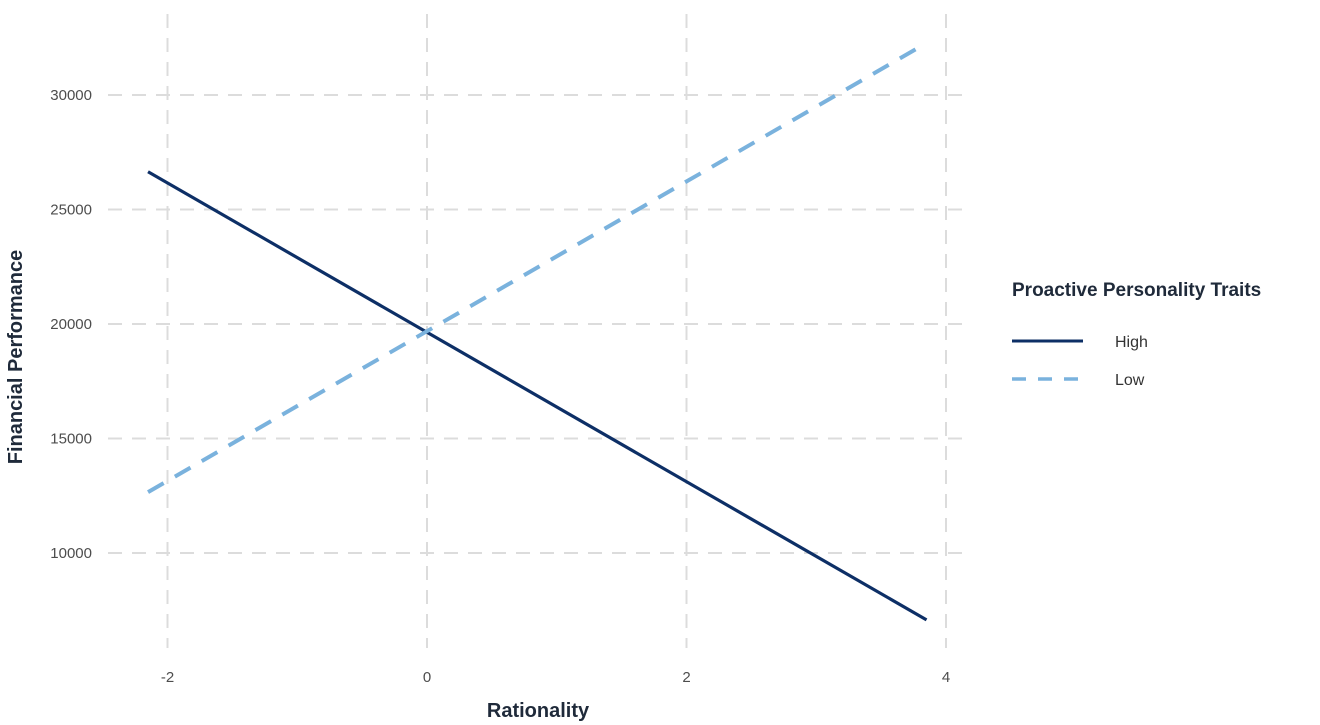  What do you see at coordinates (16, 357) in the screenshot?
I see `y-axis-title: Financial Performance` at bounding box center [16, 357].